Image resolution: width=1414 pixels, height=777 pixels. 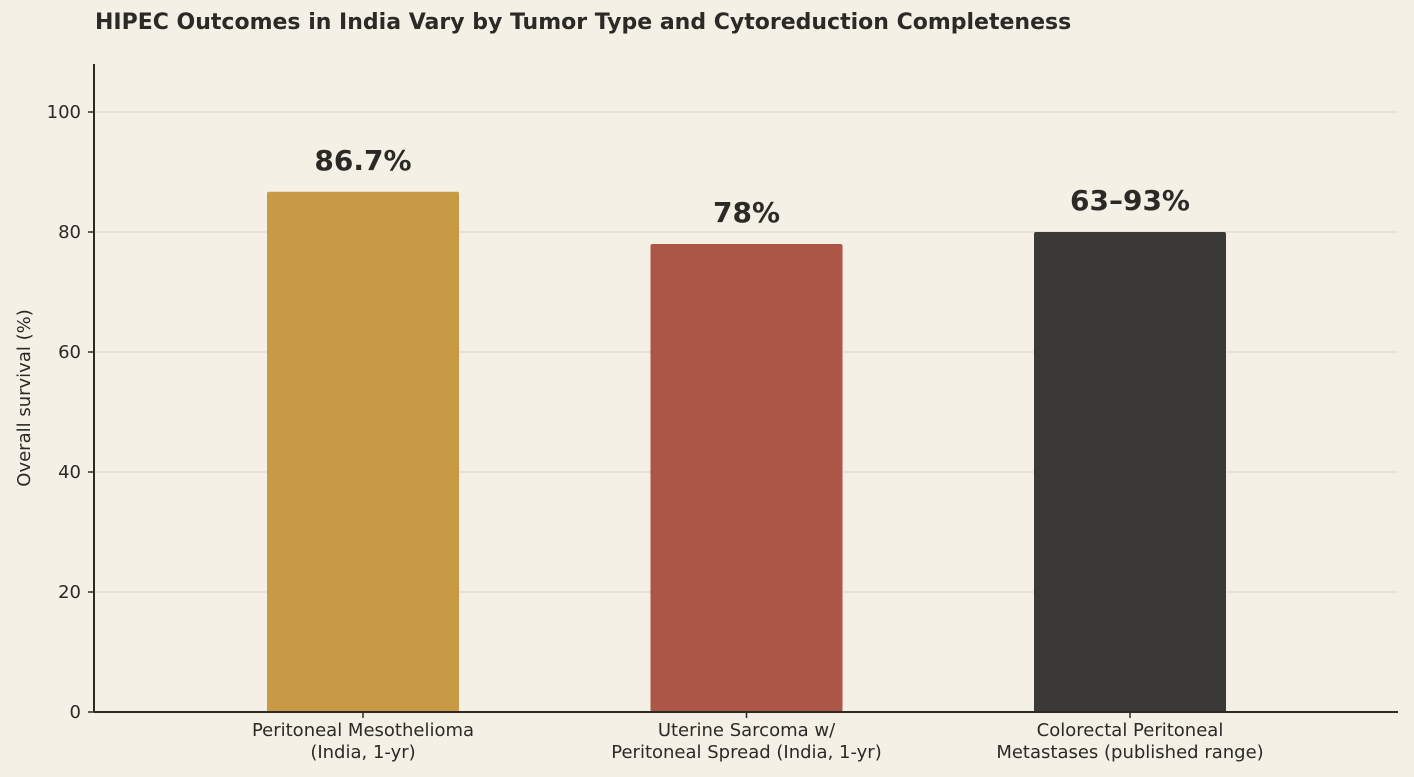 What do you see at coordinates (362, 752) in the screenshot?
I see `x-tick-label: (India, 1-yr)` at bounding box center [362, 752].